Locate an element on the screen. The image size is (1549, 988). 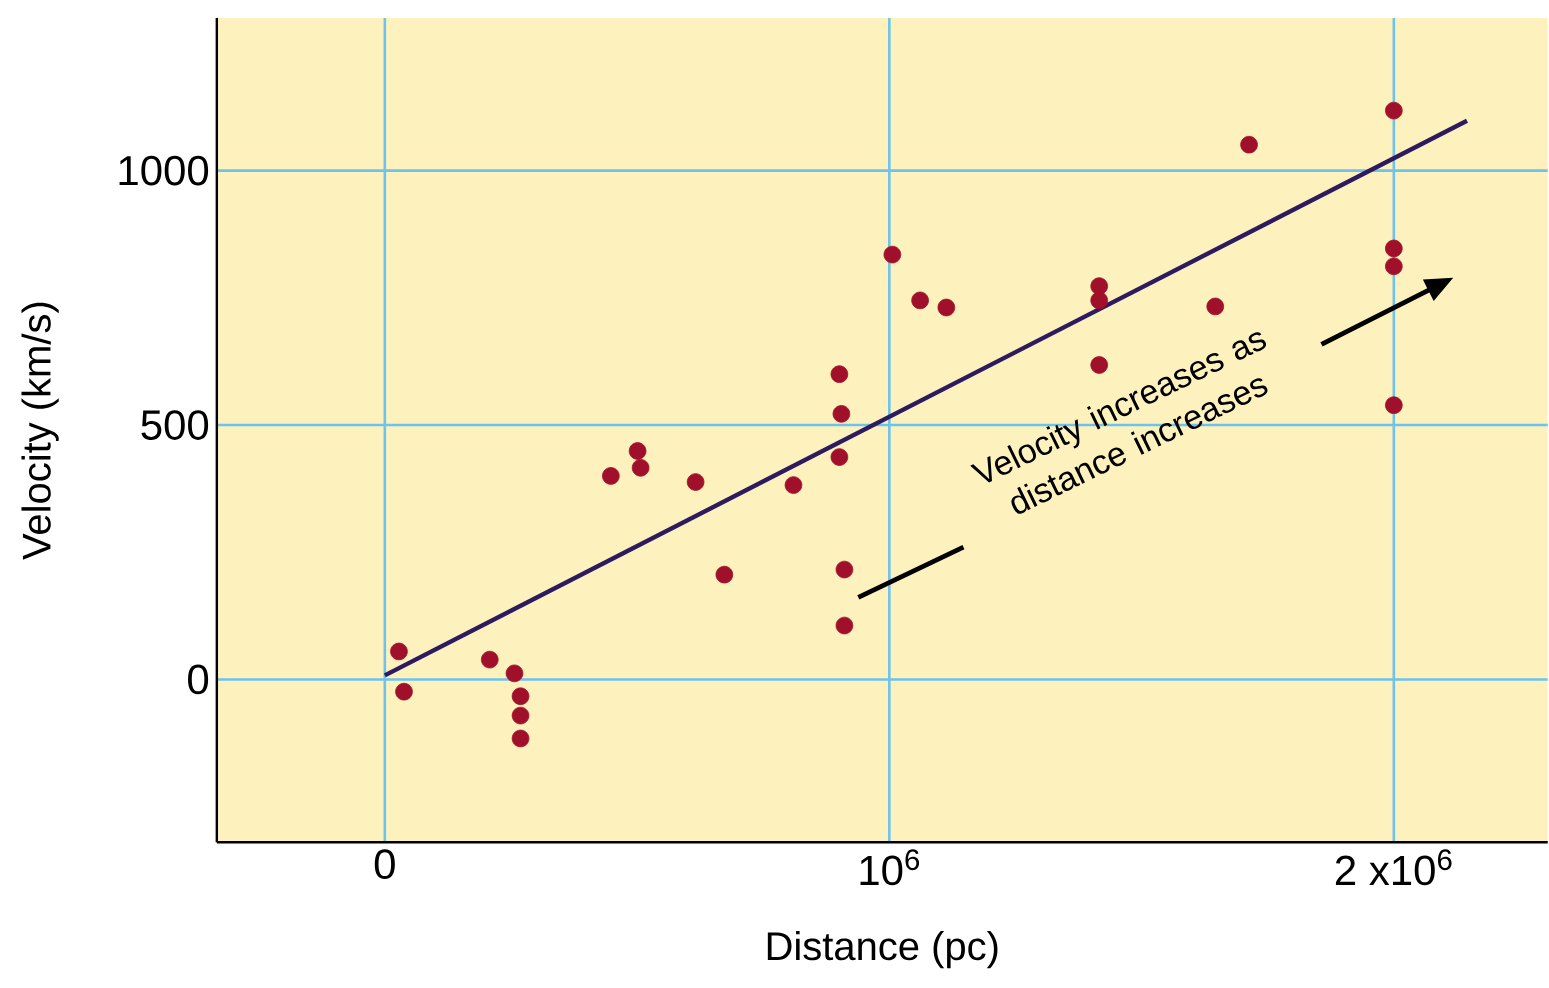
x-tick-label: 0 is located at coordinates (384, 864).